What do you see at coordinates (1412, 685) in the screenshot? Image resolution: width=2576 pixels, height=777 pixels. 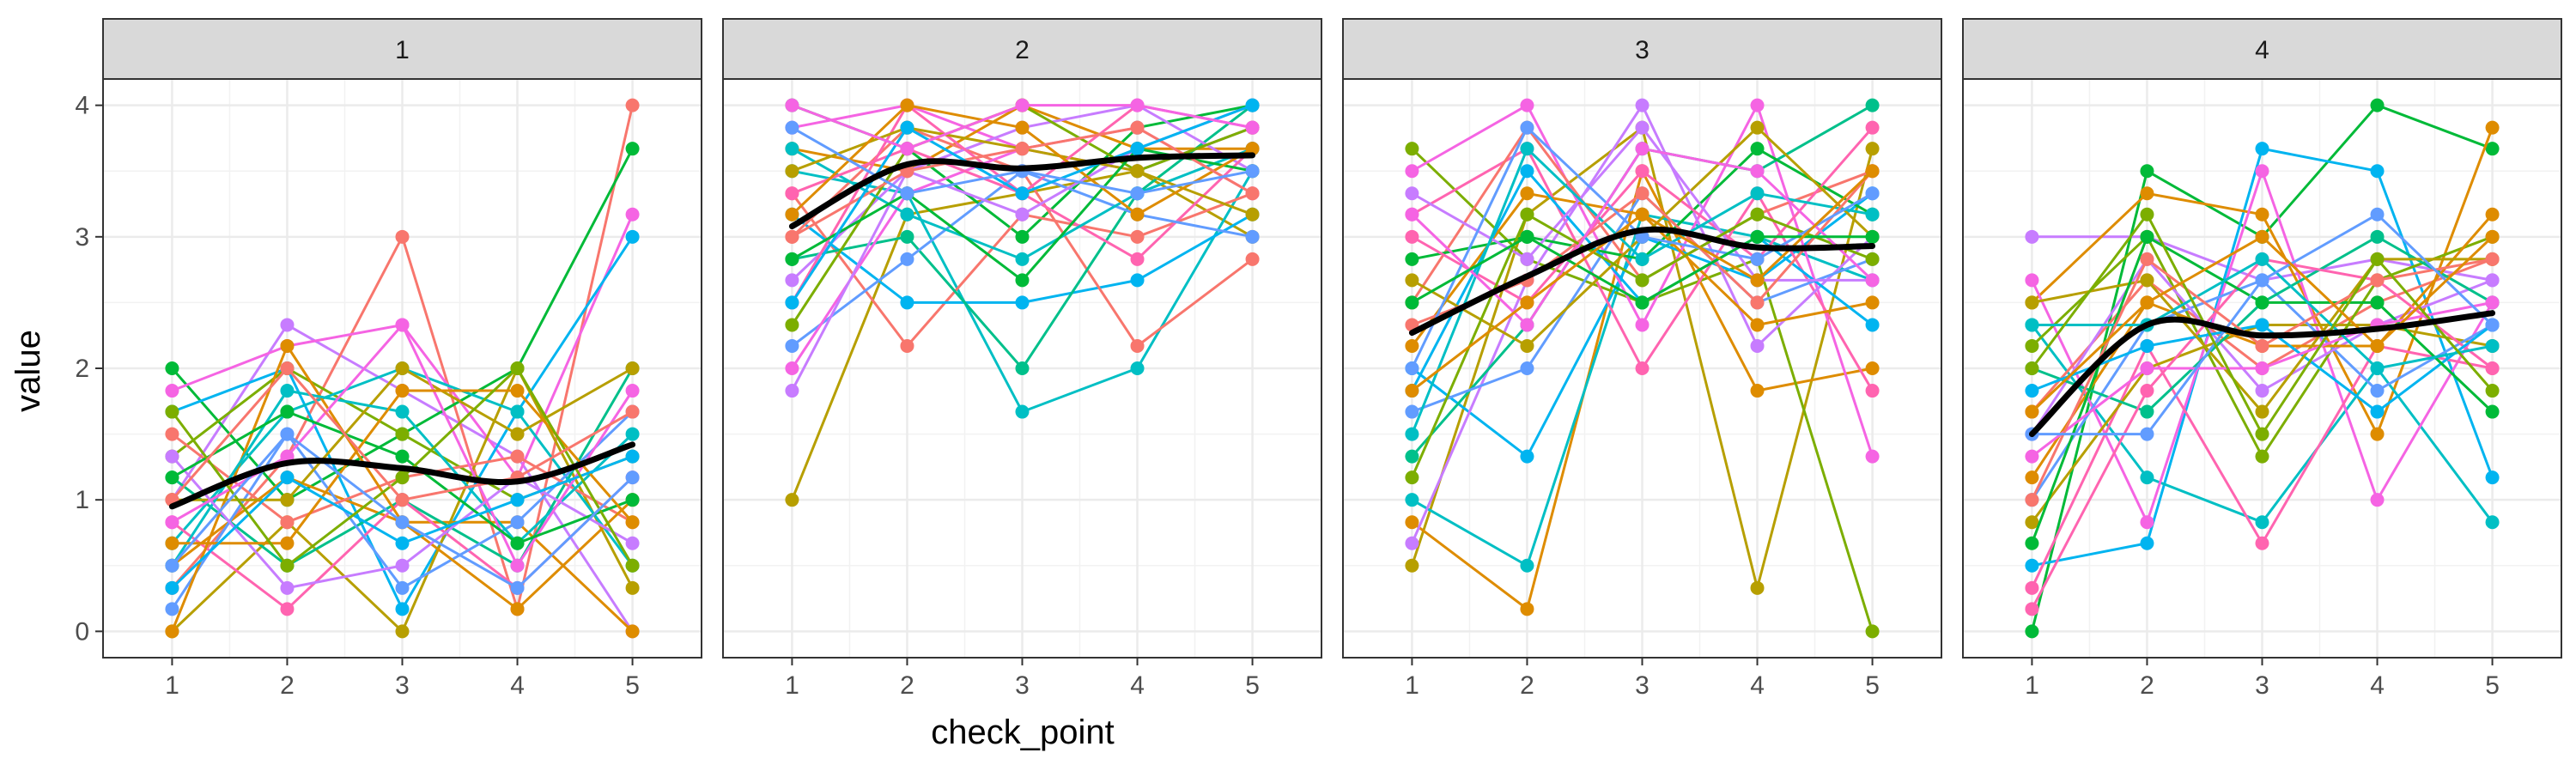 I see `x-tick-label: 1` at bounding box center [1412, 685].